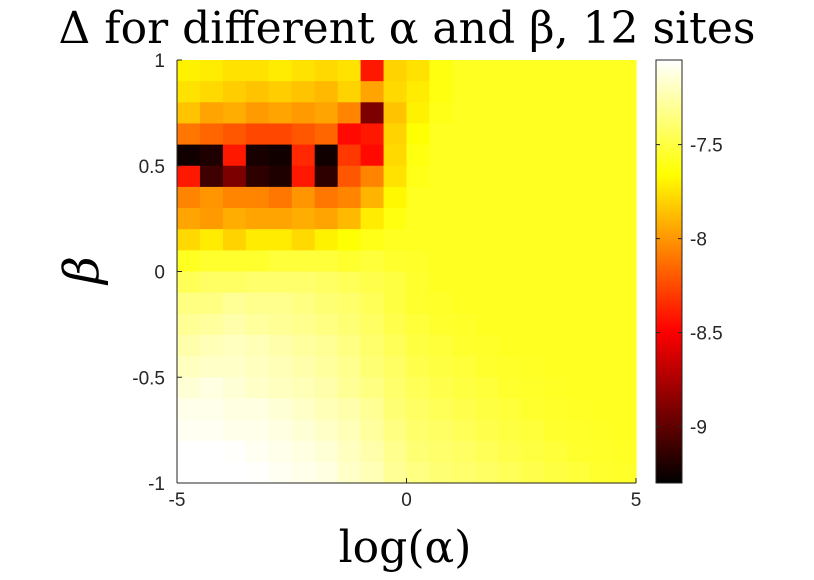 This screenshot has width=814, height=580. I want to click on colorbar-tick-label: -7.5, so click(706, 146).